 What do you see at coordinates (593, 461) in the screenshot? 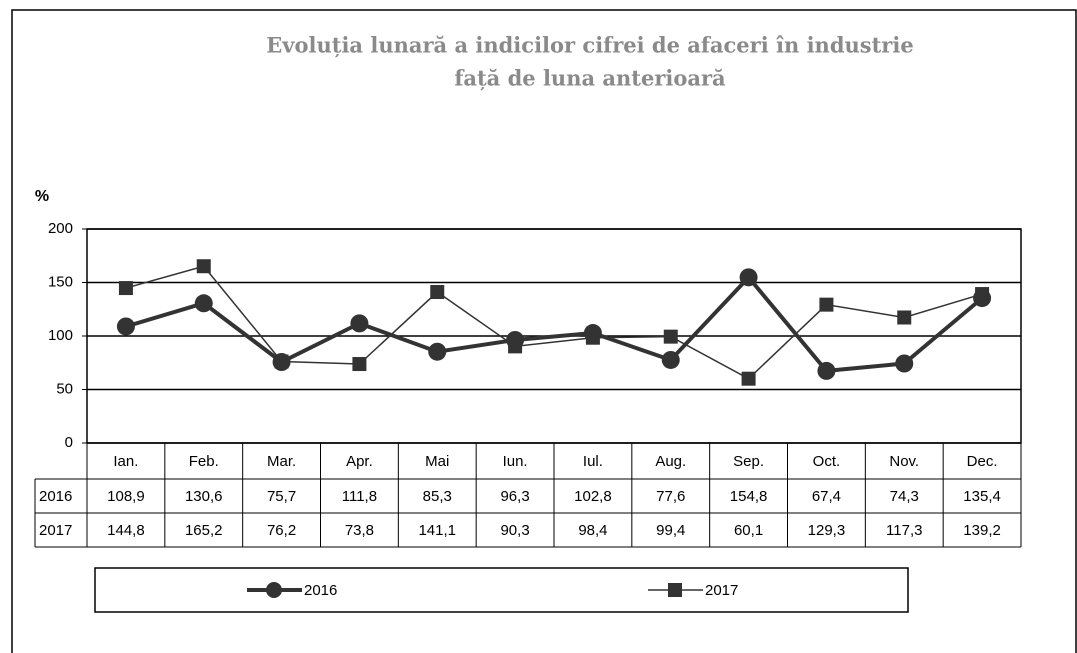
I see `x-tick-label: Iul.` at bounding box center [593, 461].